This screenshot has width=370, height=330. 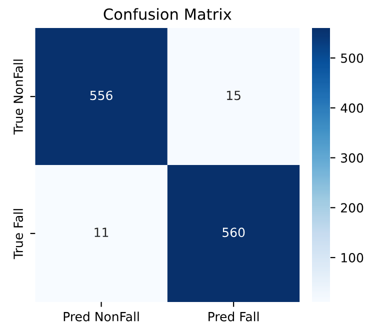 I want to click on y-tick-label: True NonFall, so click(x=18, y=97).